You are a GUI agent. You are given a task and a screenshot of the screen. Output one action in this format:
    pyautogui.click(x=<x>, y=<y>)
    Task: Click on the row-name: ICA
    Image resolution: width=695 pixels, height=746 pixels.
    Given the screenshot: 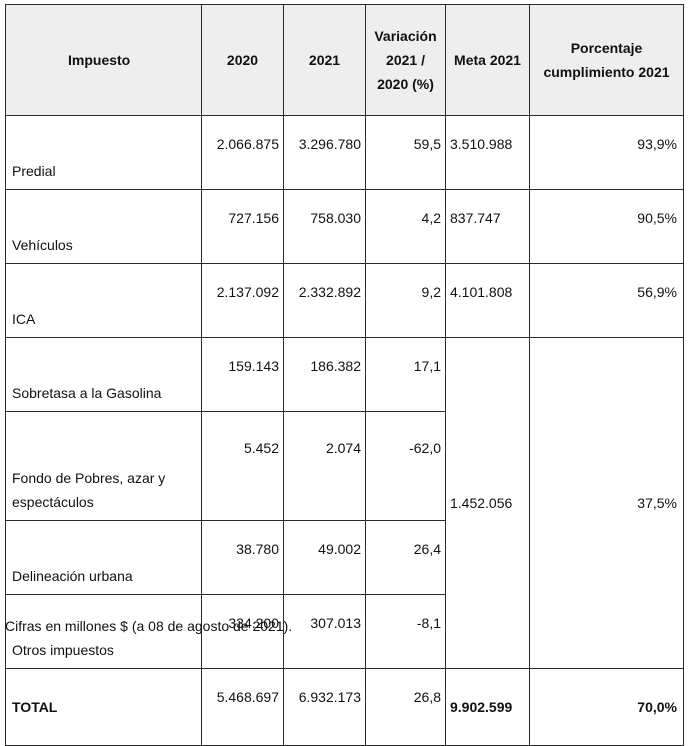 What is the action you would take?
    pyautogui.click(x=103, y=300)
    